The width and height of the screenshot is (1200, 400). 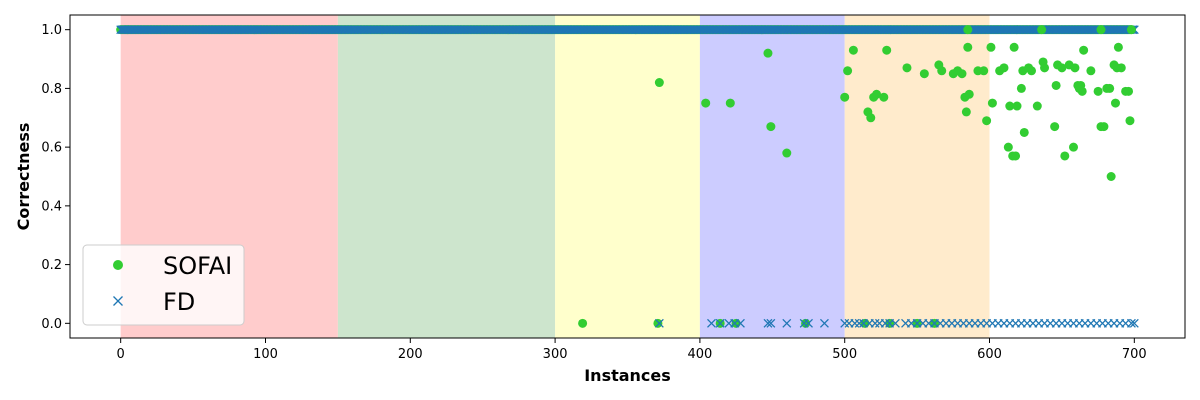 I want to click on baseline-markers, so click(x=627, y=30).